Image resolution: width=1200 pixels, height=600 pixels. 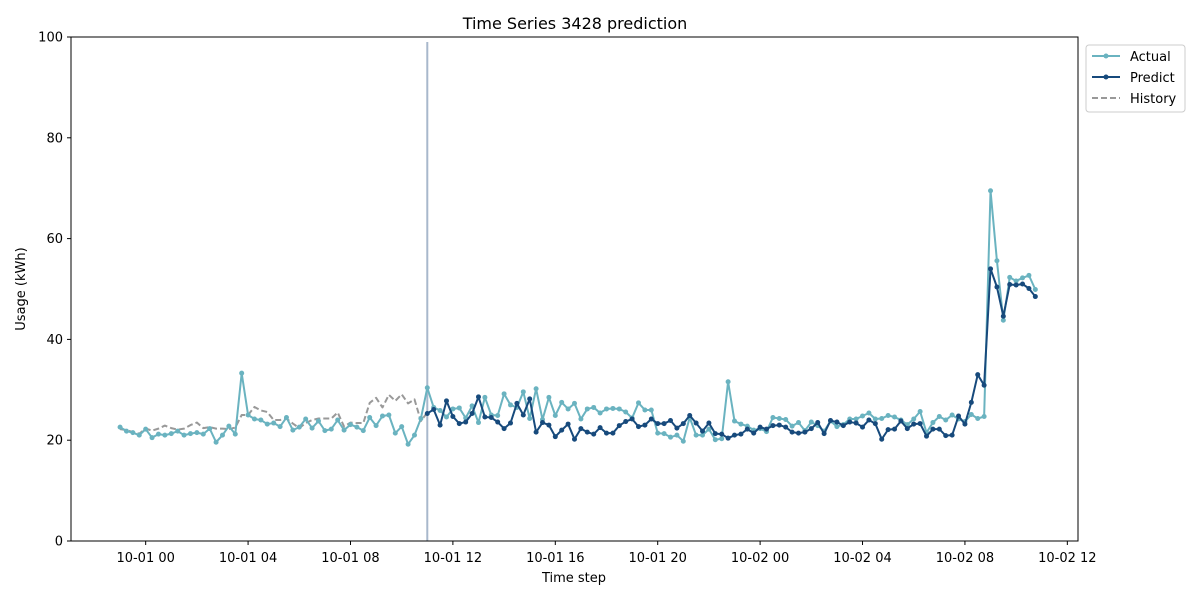 What do you see at coordinates (1153, 99) in the screenshot?
I see `legend-label-history: History` at bounding box center [1153, 99].